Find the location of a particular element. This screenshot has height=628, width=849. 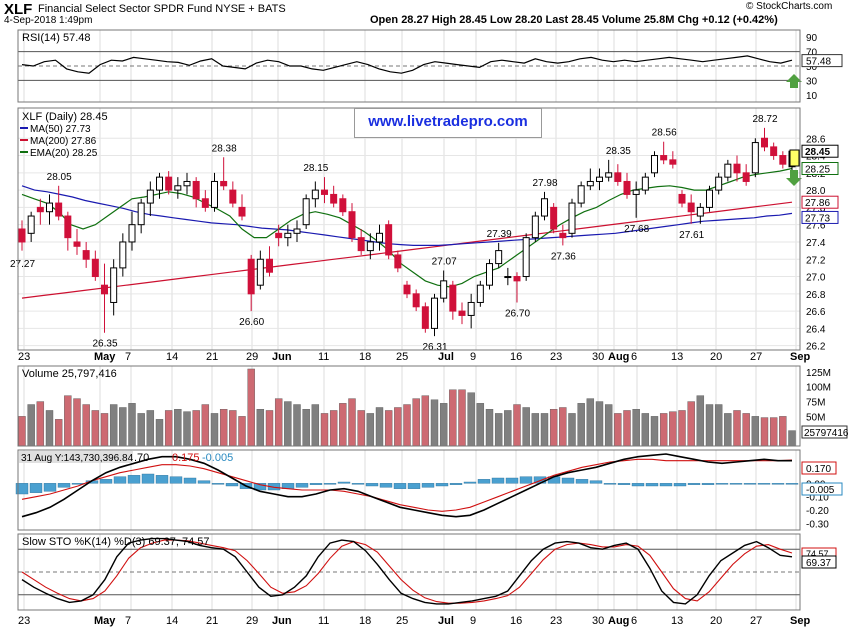

price-tick-label: 27.8 is located at coordinates (816, 208).